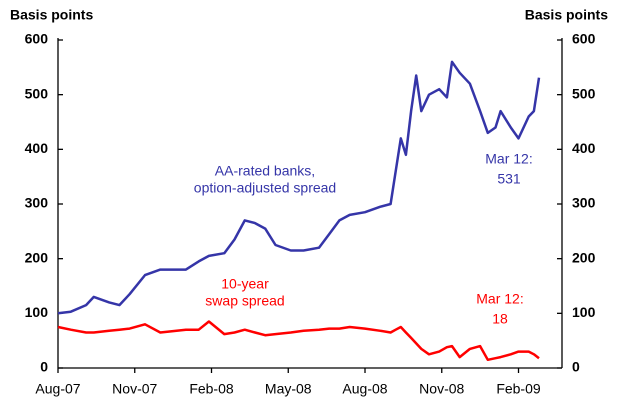 Image resolution: width=619 pixels, height=407 pixels. What do you see at coordinates (265, 171) in the screenshot?
I see `annotation: AA-rated banks,` at bounding box center [265, 171].